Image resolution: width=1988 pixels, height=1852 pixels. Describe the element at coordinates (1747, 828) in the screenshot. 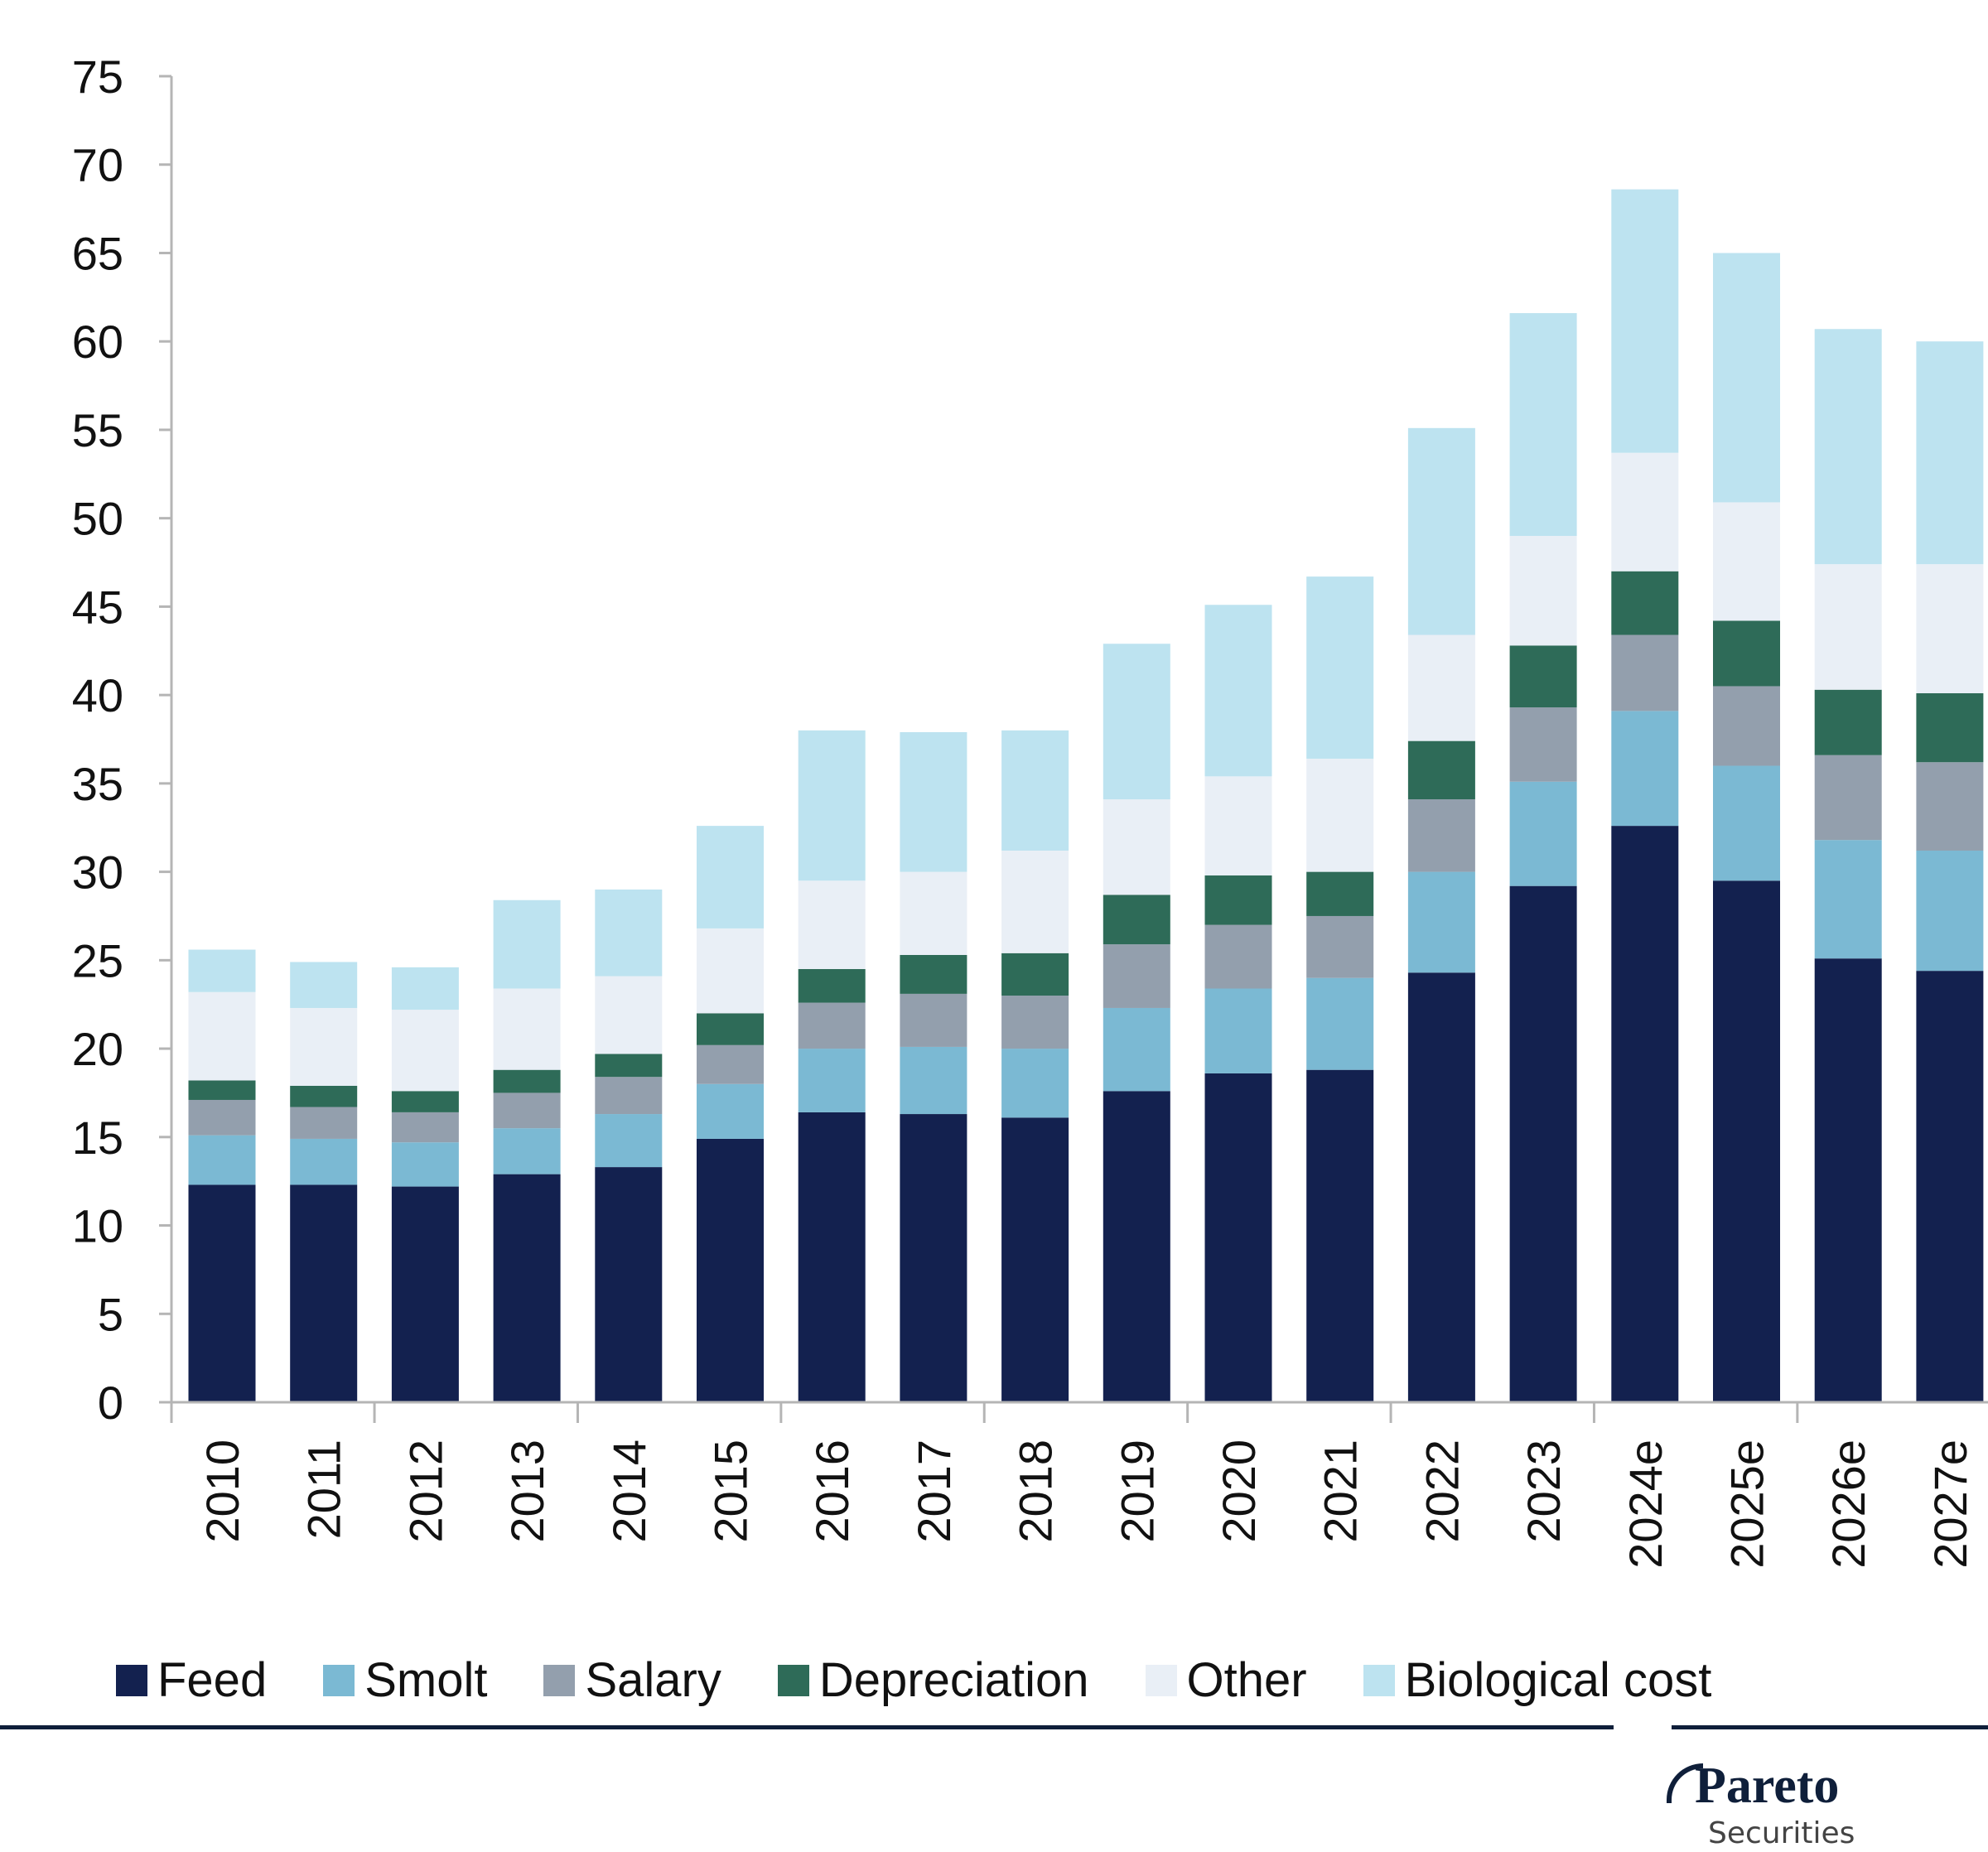

I see `bar-stack-2025e` at that location.